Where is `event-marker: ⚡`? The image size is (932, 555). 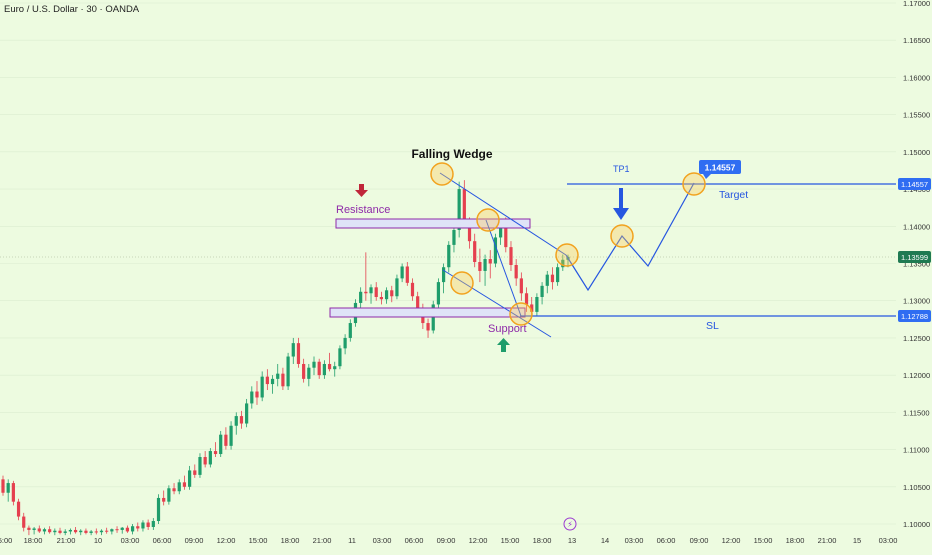
event-marker: ⚡ is located at coordinates (570, 524).